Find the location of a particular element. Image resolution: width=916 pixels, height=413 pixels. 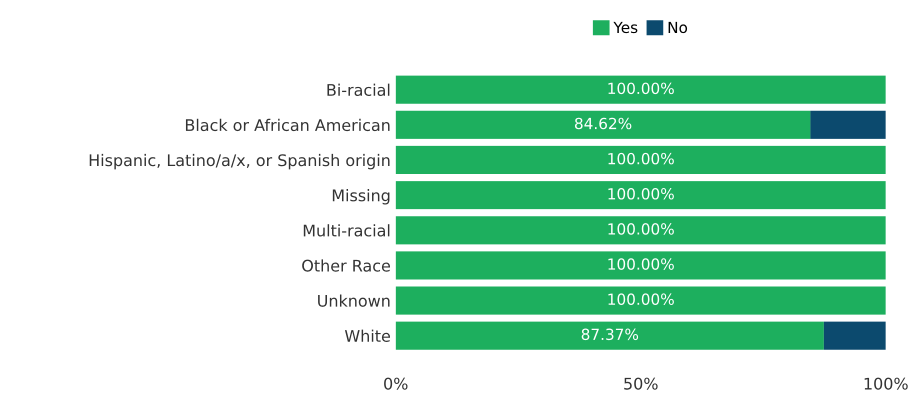

legend-label: Yes is located at coordinates (625, 28).